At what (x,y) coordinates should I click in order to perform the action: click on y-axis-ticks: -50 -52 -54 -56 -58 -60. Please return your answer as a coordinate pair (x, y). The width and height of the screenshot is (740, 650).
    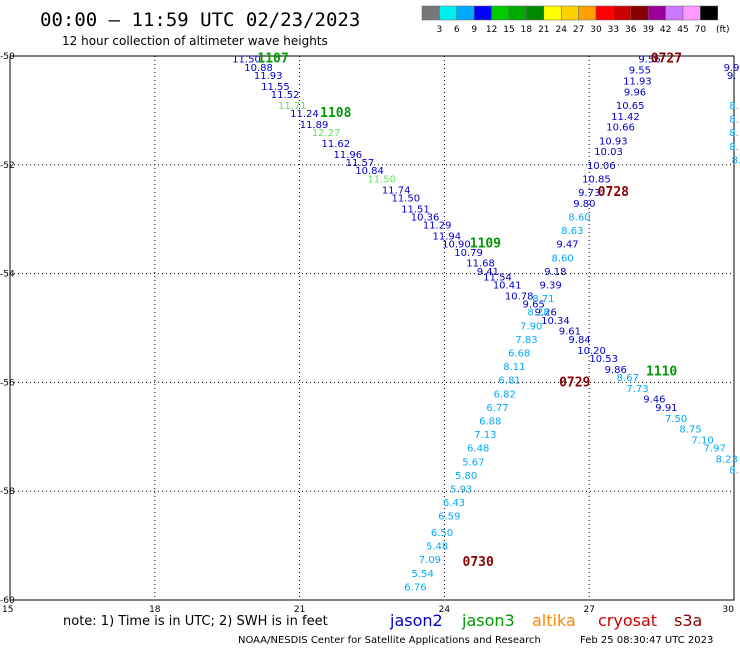
    Looking at the image, I should click on (7, 329).